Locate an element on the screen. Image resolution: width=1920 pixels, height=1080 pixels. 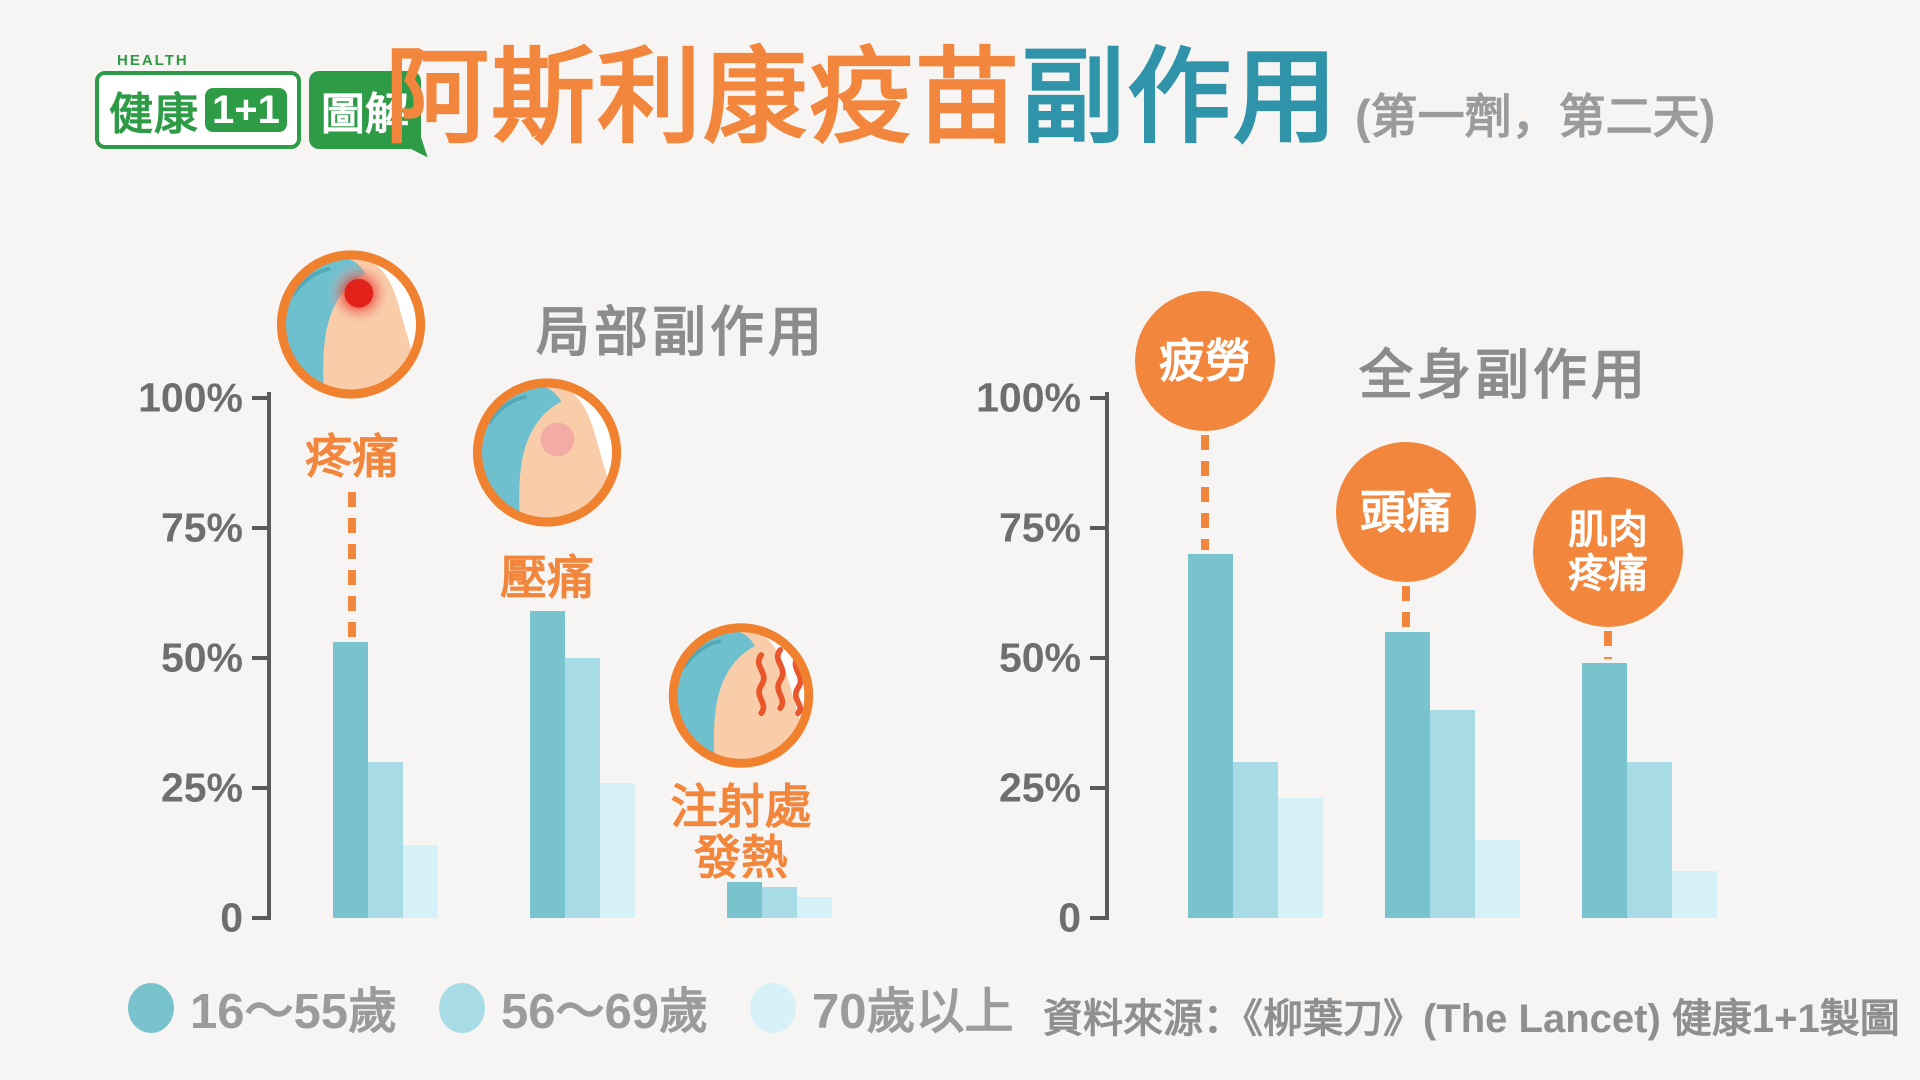
title-vaccine-name: 阿斯利康疫苗 is located at coordinates (703, 98).